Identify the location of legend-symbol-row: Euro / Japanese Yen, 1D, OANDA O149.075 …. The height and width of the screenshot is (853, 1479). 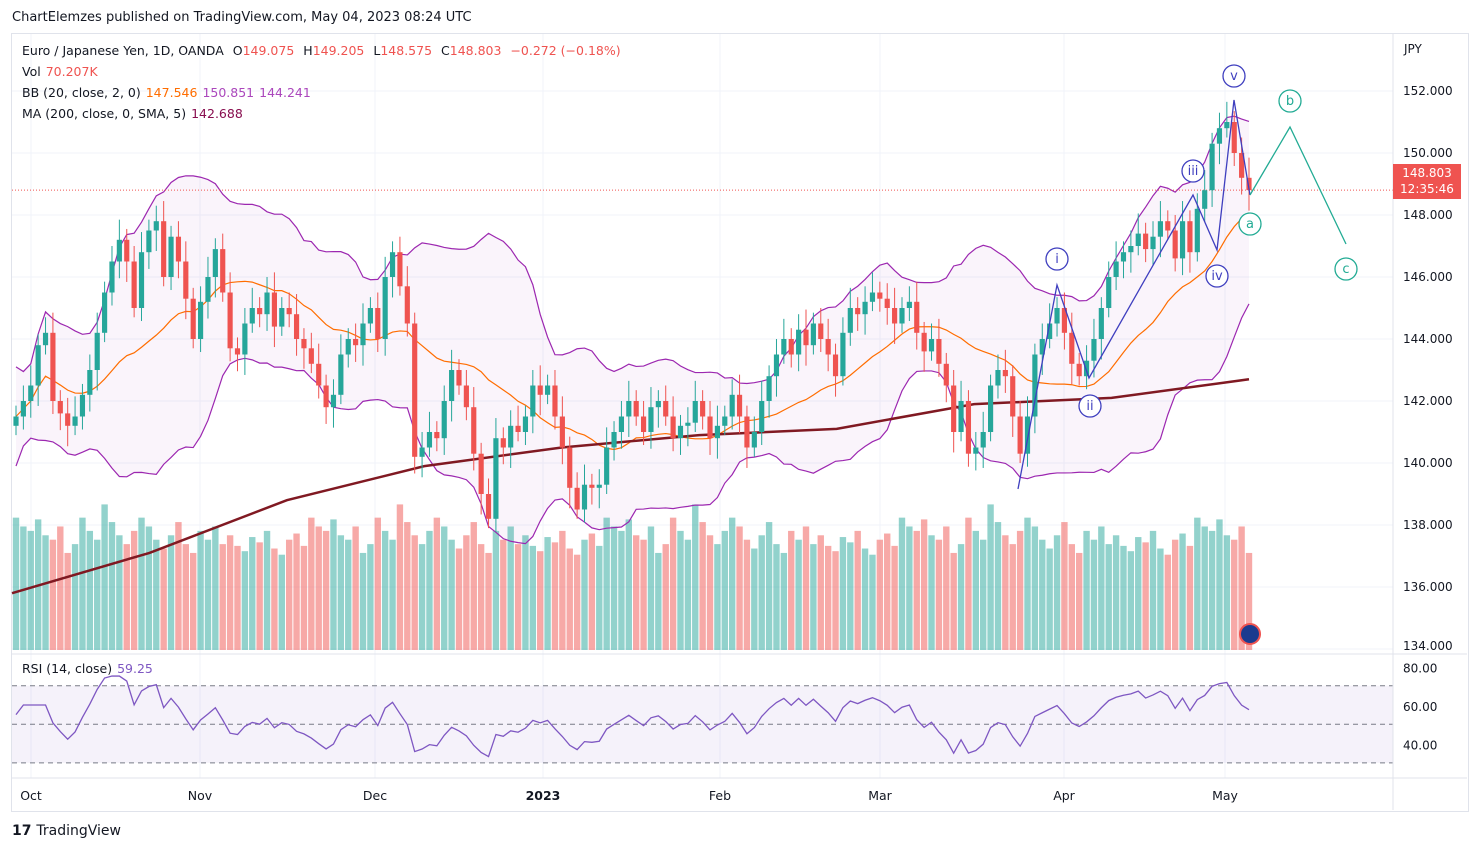
(321, 50).